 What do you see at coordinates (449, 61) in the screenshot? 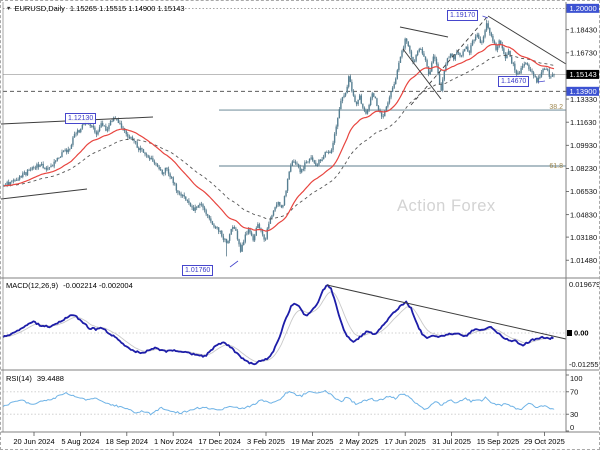
I see `dashed-trendline` at bounding box center [449, 61].